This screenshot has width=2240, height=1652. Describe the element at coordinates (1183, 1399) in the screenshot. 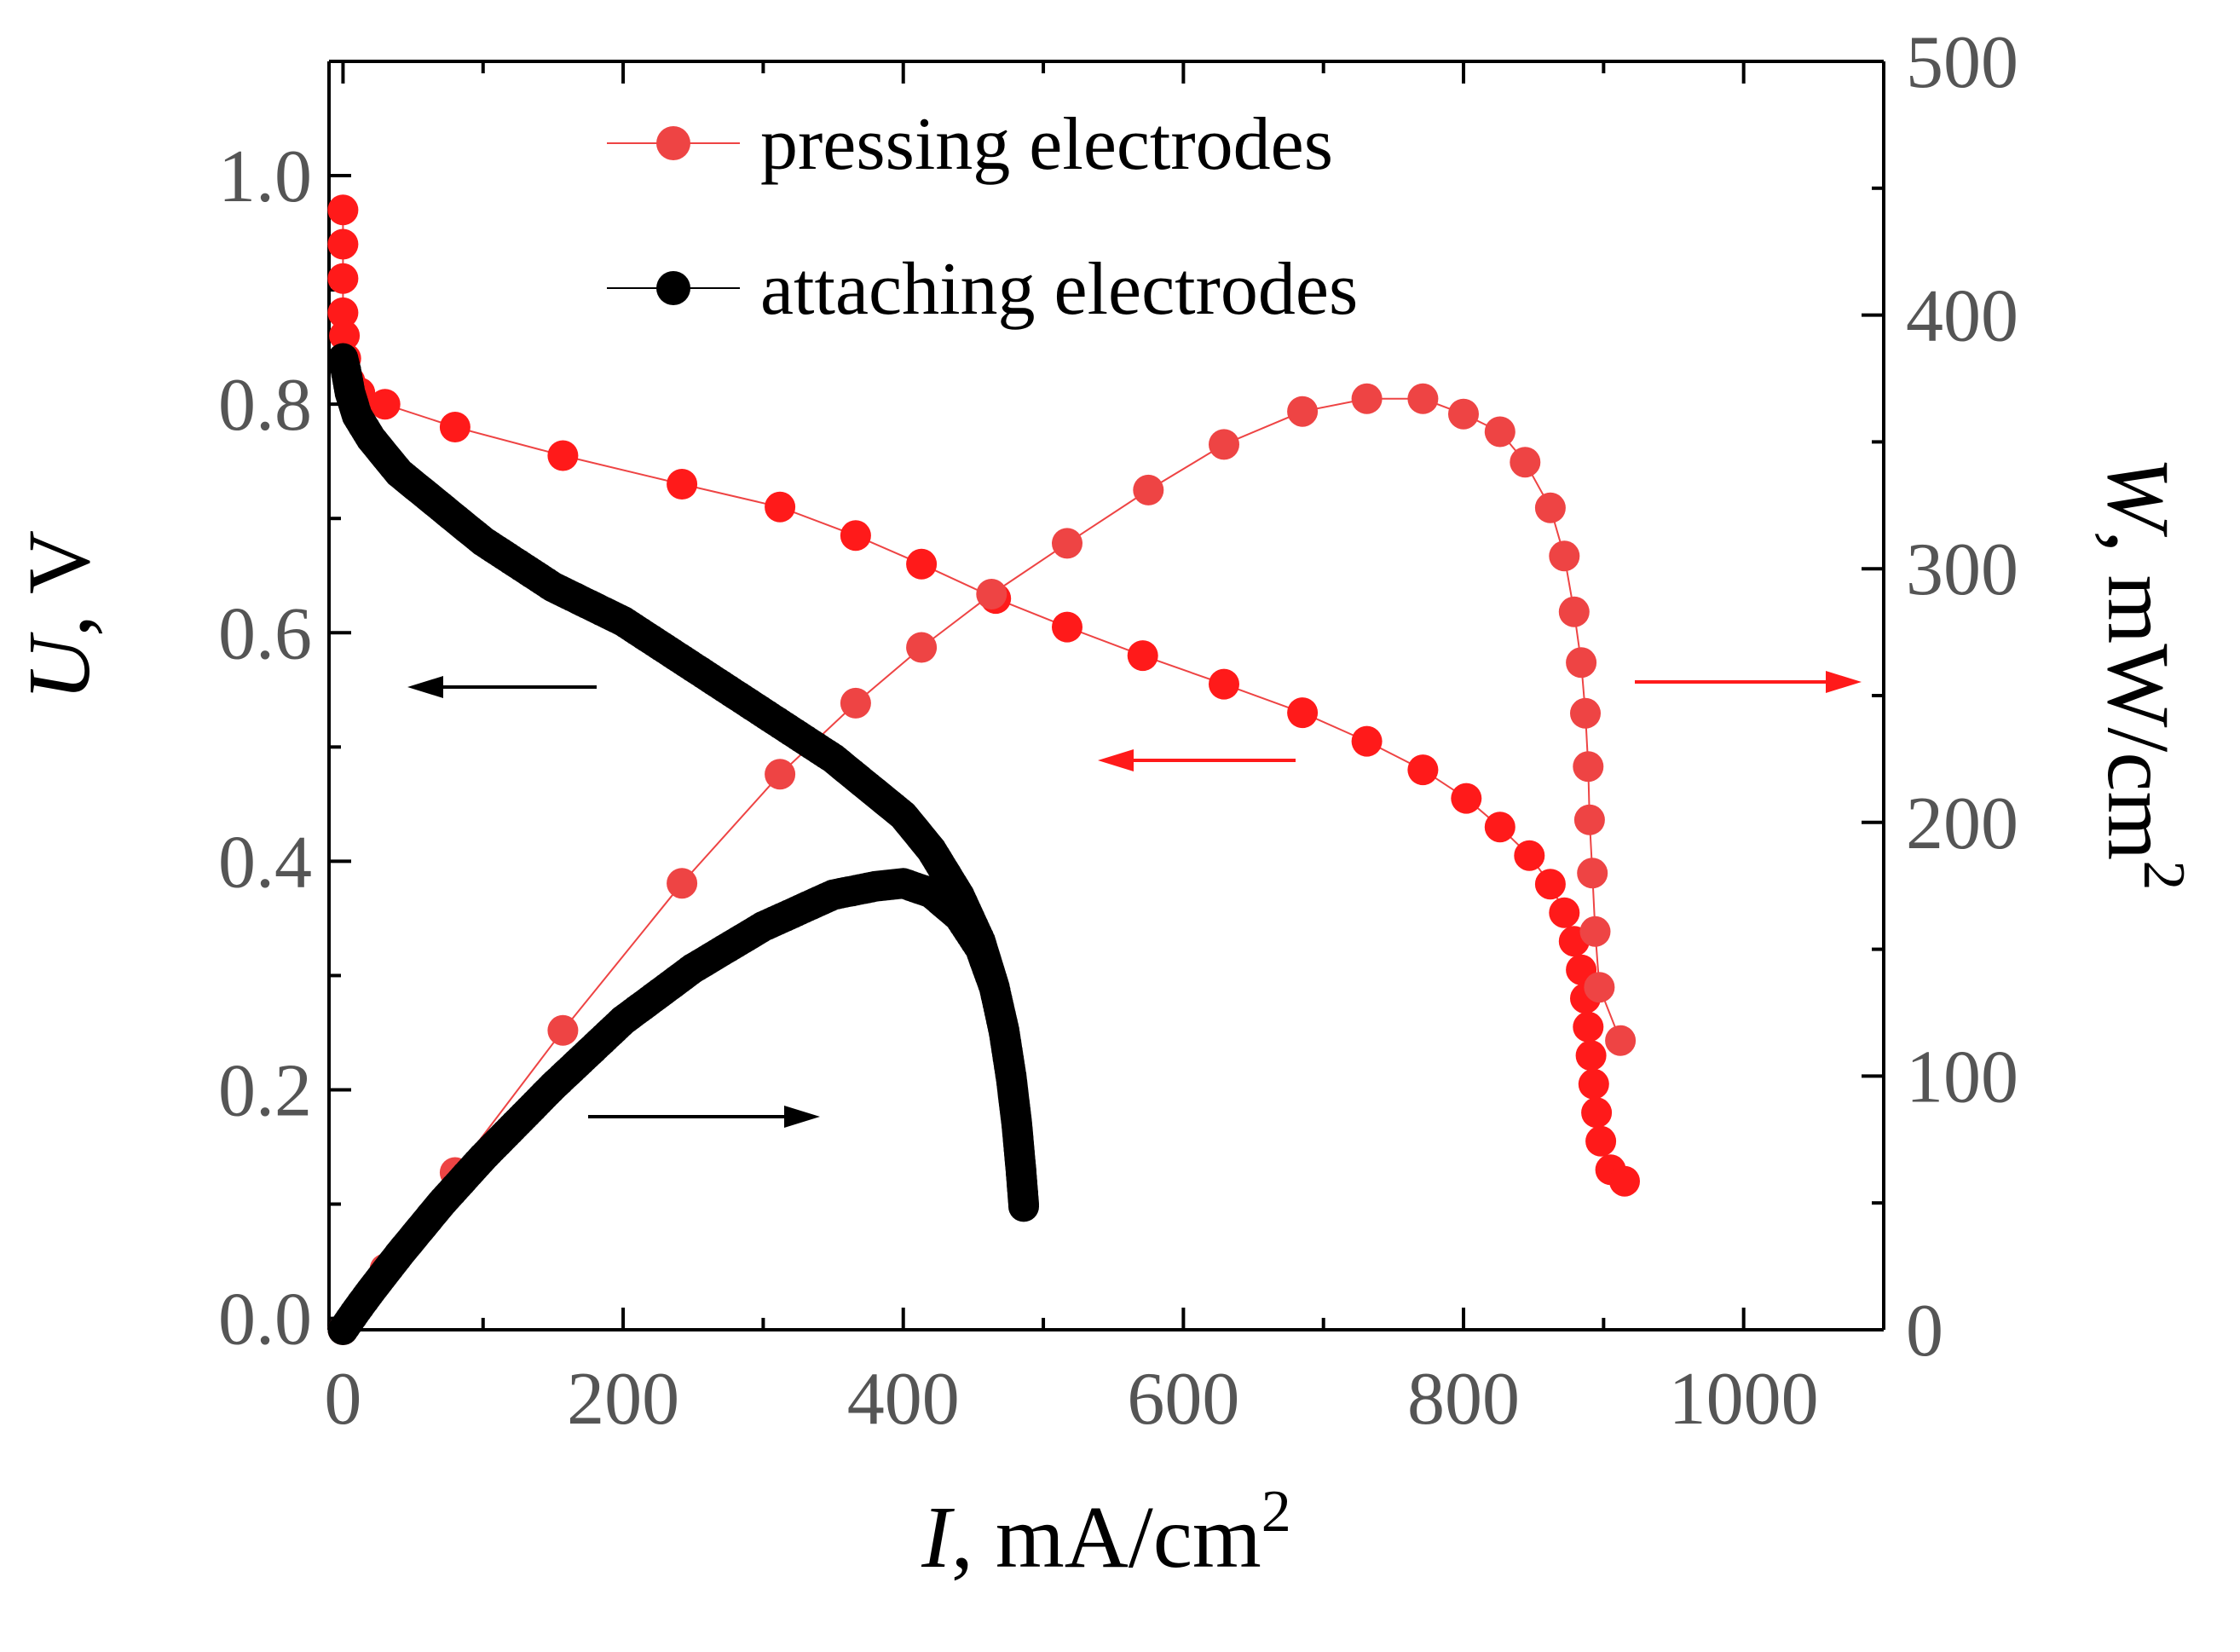

I see `x-tick-label: 600` at that location.